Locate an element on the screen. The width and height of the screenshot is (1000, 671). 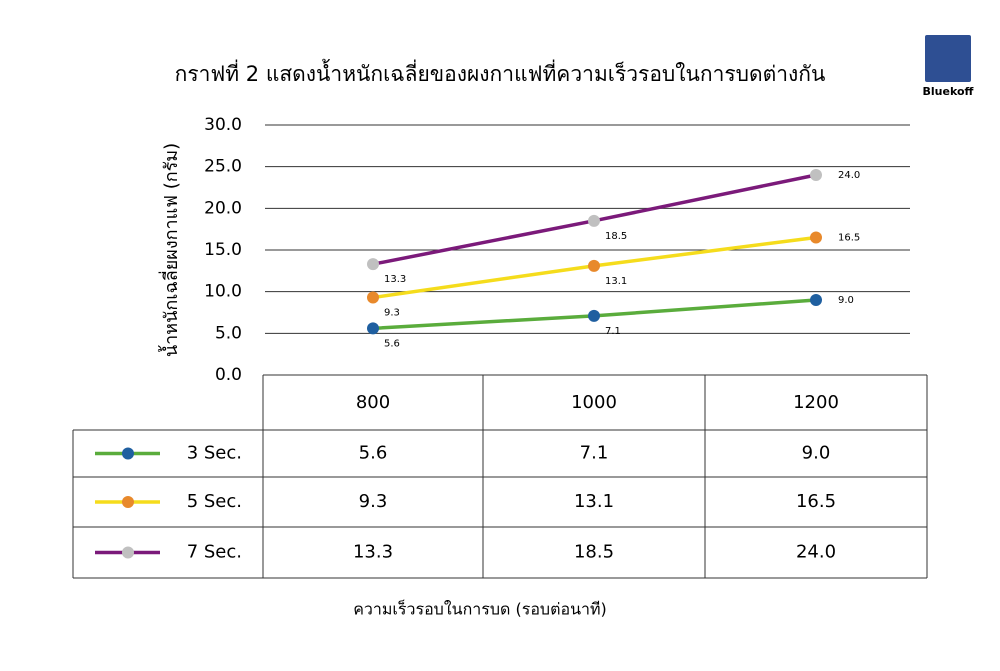
legend-label: 3 Sec. is located at coordinates (214, 453).